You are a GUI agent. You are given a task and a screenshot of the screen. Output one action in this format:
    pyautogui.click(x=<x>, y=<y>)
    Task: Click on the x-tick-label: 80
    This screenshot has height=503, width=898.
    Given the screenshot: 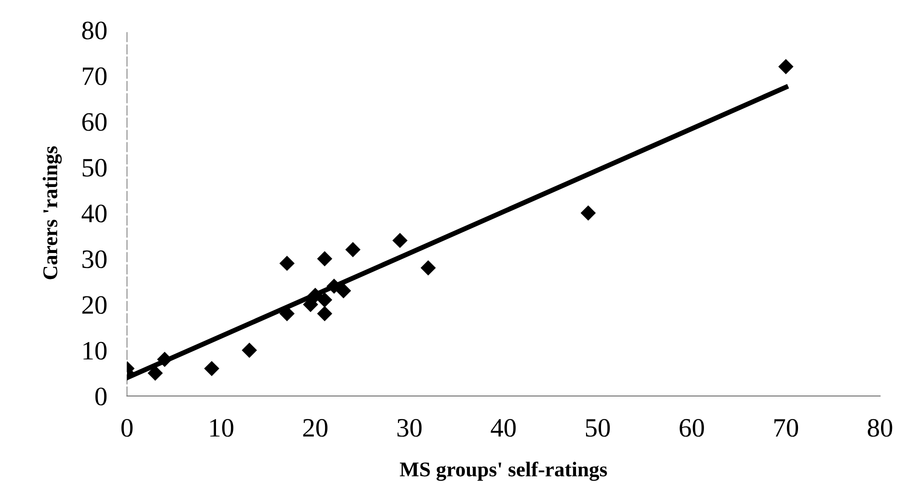 What is the action you would take?
    pyautogui.click(x=880, y=427)
    